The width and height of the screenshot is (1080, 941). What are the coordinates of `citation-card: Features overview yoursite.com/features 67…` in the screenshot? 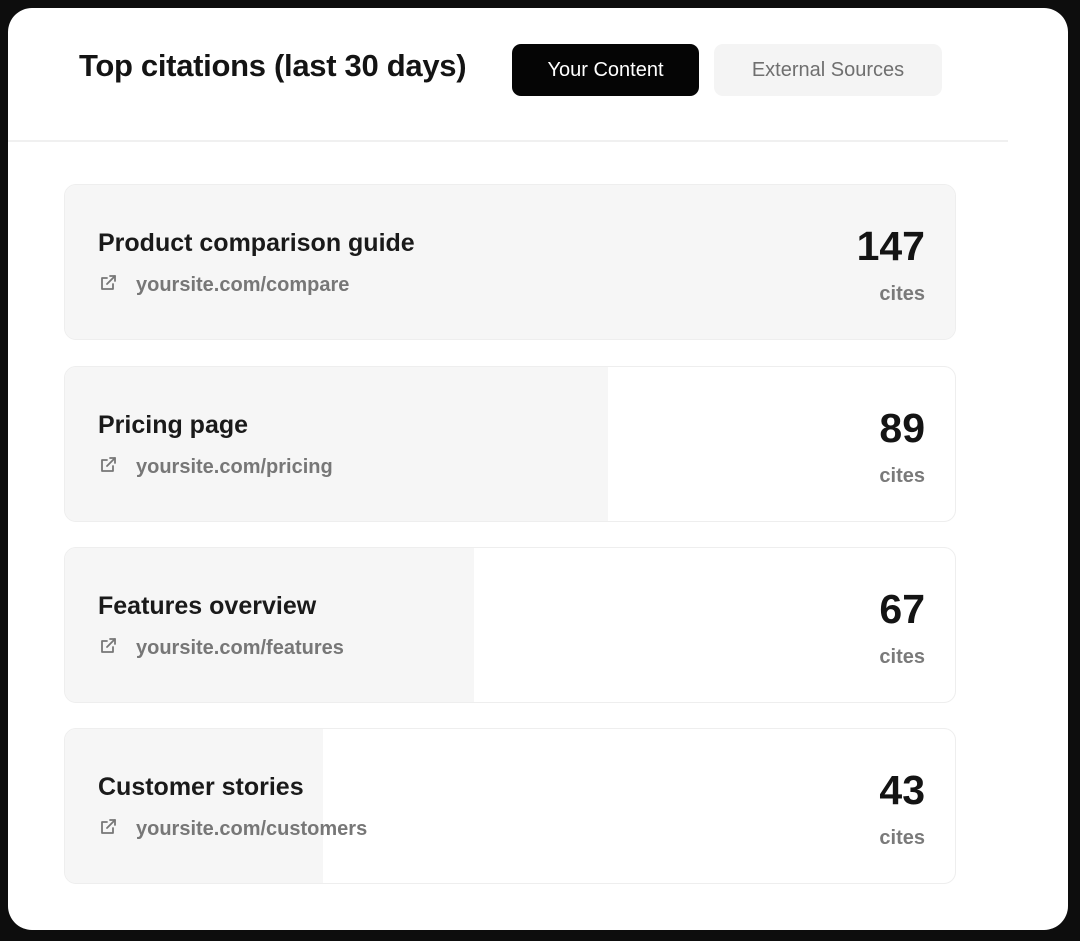 It's located at (510, 625).